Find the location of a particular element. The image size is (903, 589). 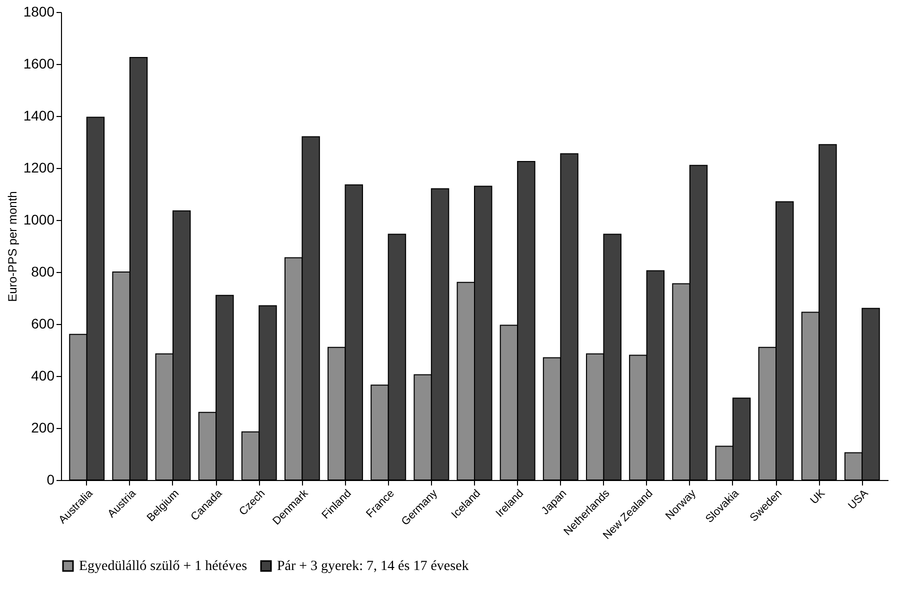

y-axis-title: Euro-PPS per month is located at coordinates (12, 246).